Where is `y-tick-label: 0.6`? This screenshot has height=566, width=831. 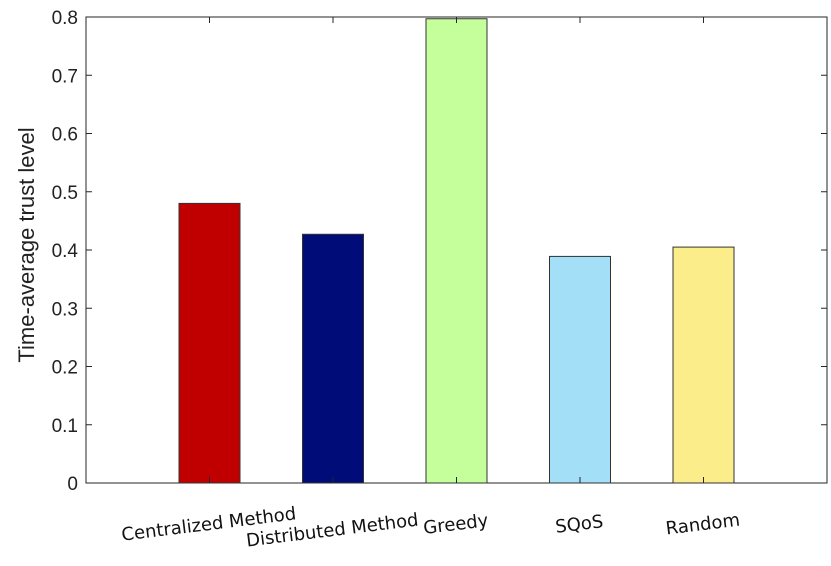 y-tick-label: 0.6 is located at coordinates (65, 135).